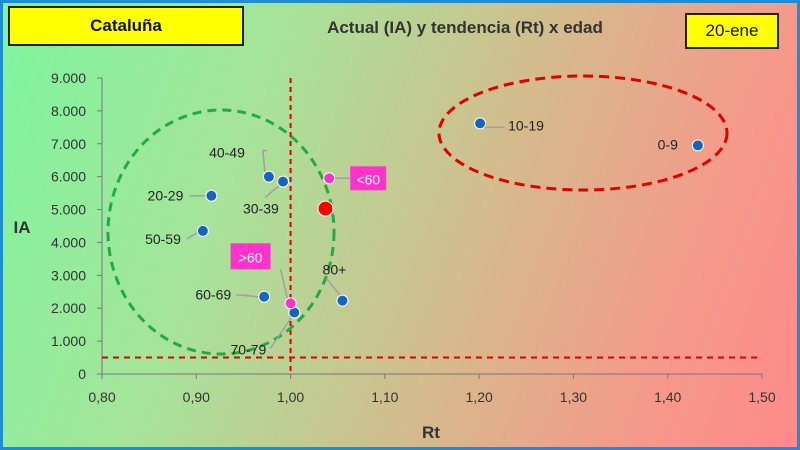 This screenshot has width=800, height=450. What do you see at coordinates (68, 144) in the screenshot?
I see `y-tick-label: 7.000` at bounding box center [68, 144].